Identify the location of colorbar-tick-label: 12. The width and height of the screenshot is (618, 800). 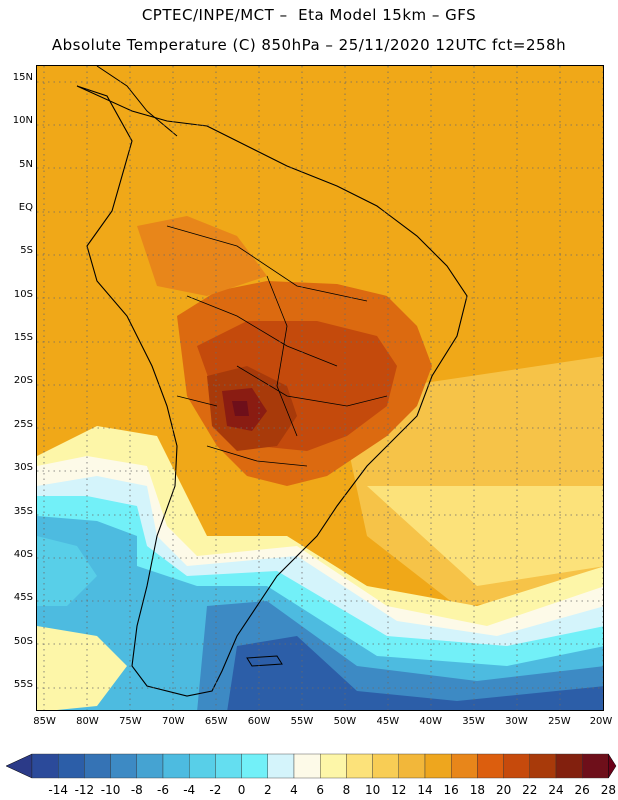
(399, 790).